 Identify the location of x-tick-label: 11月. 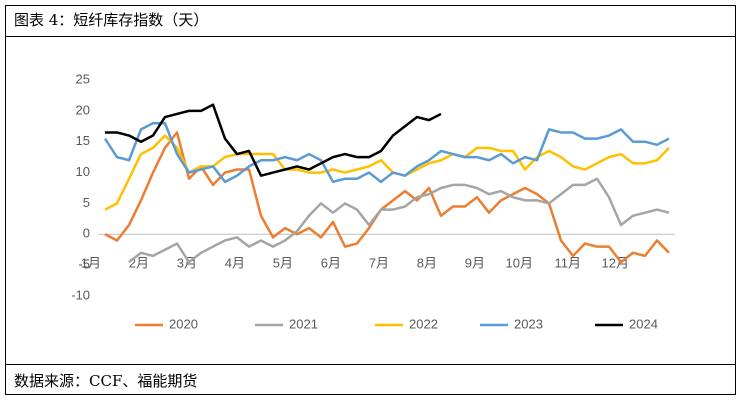
(568, 263).